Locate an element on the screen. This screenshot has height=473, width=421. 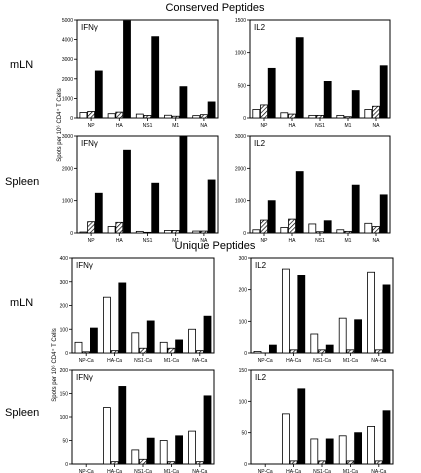
y-tick-label: 3000 is located at coordinates (240, 137).